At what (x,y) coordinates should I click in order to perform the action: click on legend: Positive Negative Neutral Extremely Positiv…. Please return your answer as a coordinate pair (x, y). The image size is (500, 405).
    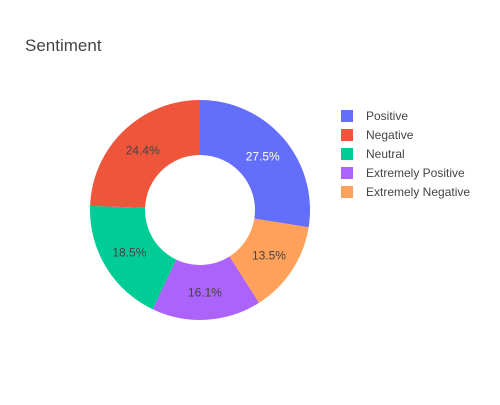
    Looking at the image, I should click on (405, 154).